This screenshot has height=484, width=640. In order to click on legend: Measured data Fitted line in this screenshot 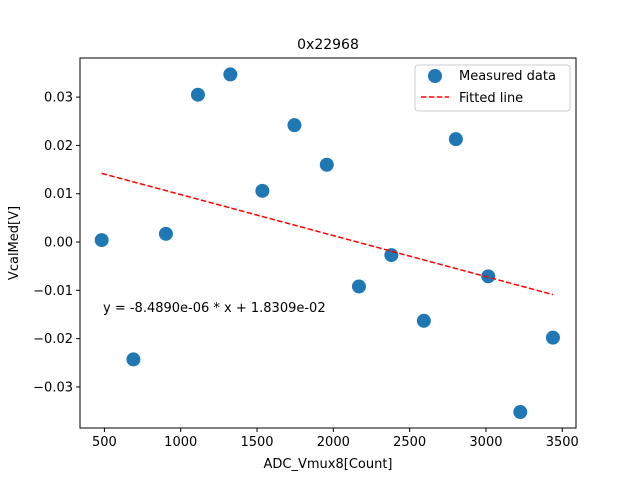, I will do `click(492, 88)`.